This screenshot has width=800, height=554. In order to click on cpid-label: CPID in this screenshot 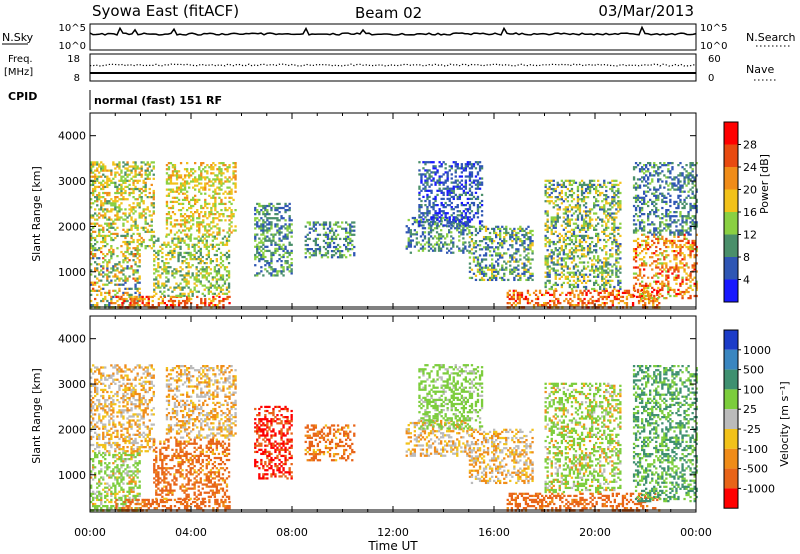, I will do `click(22, 96)`.